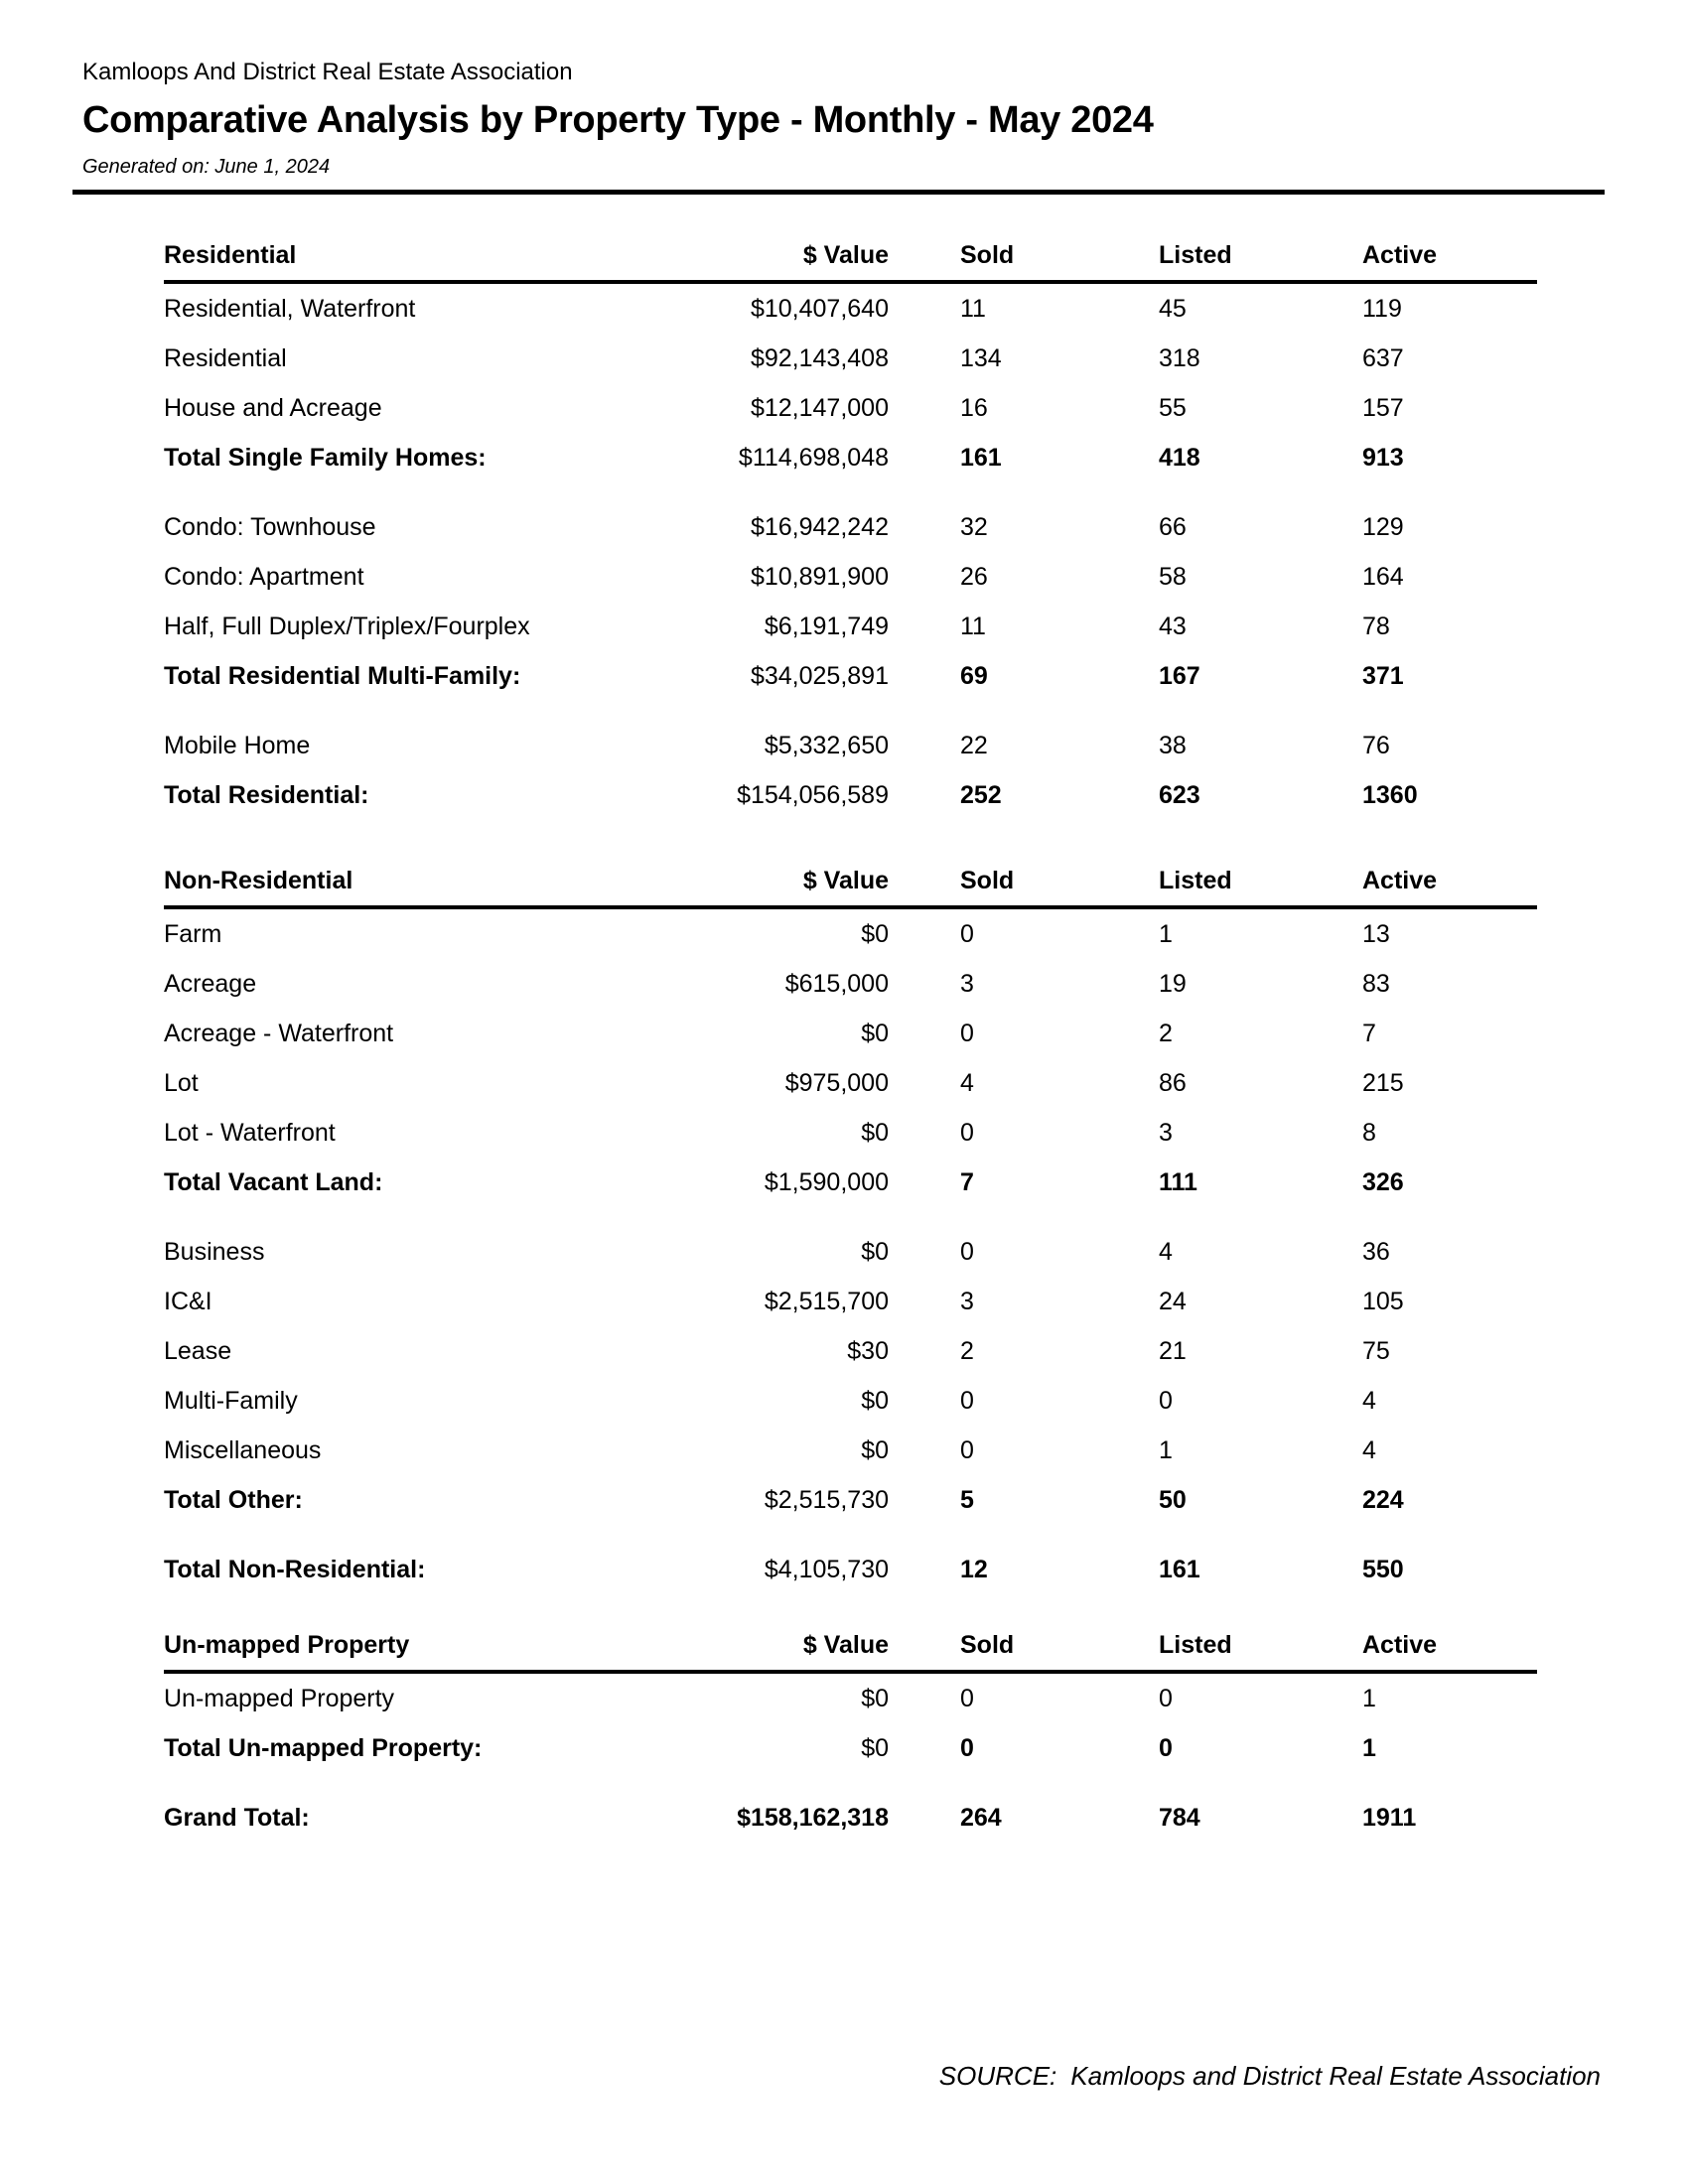  What do you see at coordinates (997, 2076) in the screenshot?
I see `source-label: SOURCE:` at bounding box center [997, 2076].